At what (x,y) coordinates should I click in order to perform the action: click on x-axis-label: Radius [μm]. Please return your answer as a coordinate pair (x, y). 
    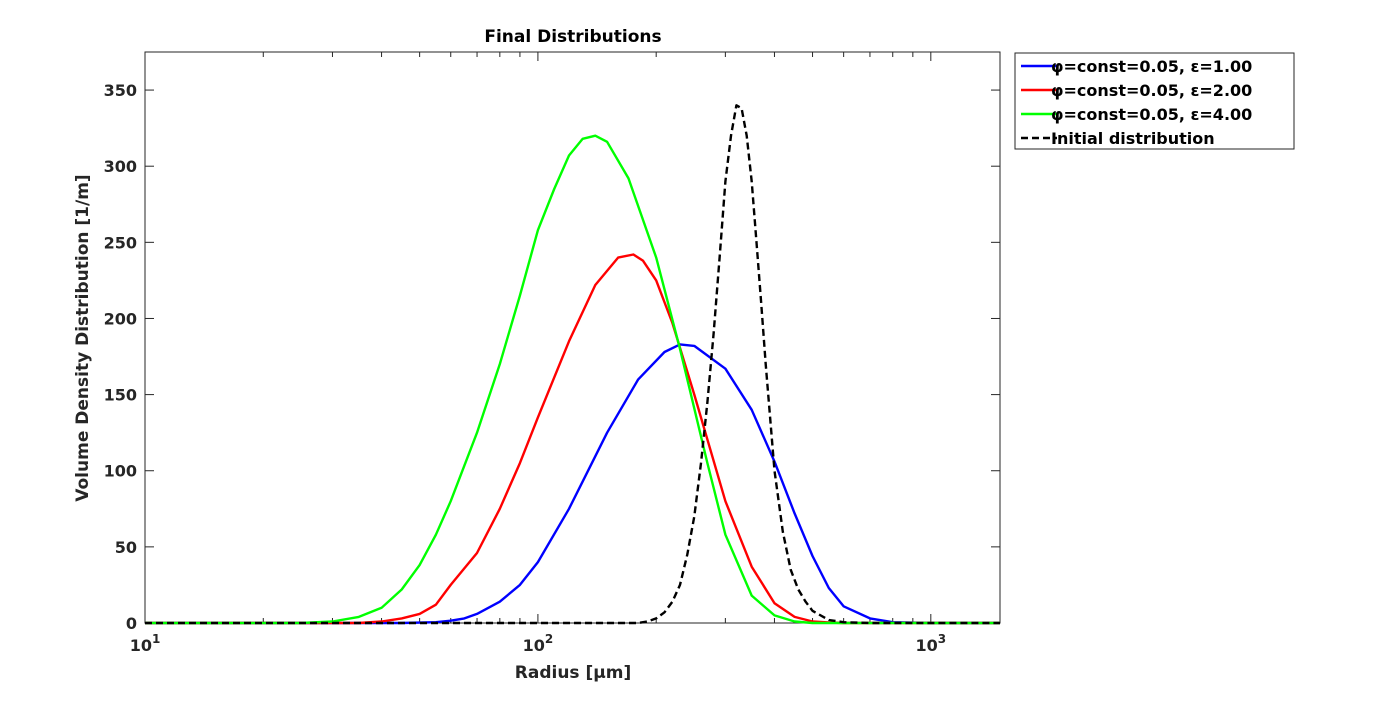
    Looking at the image, I should click on (573, 673).